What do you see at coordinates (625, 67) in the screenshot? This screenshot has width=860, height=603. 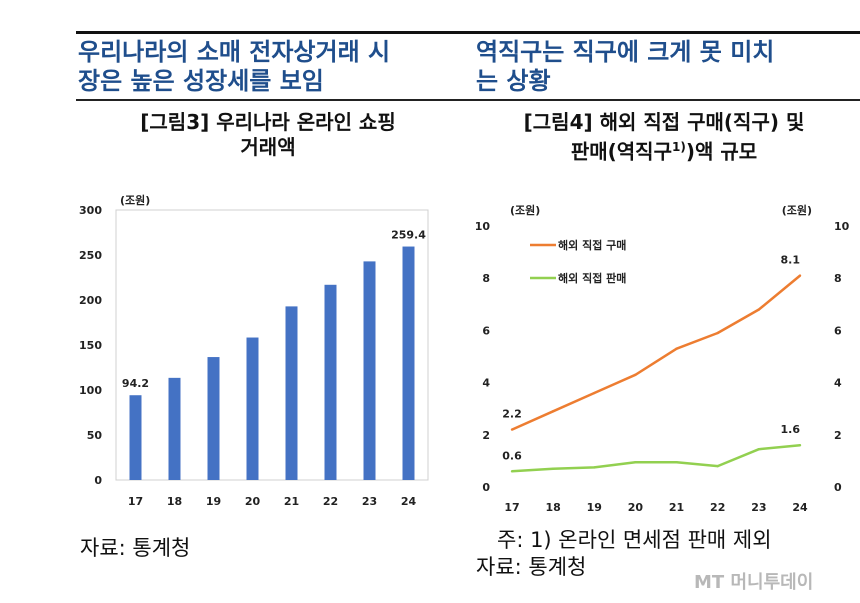 I see `right-headline: 역직구는 직구에 크게 못 미치 는 상황` at bounding box center [625, 67].